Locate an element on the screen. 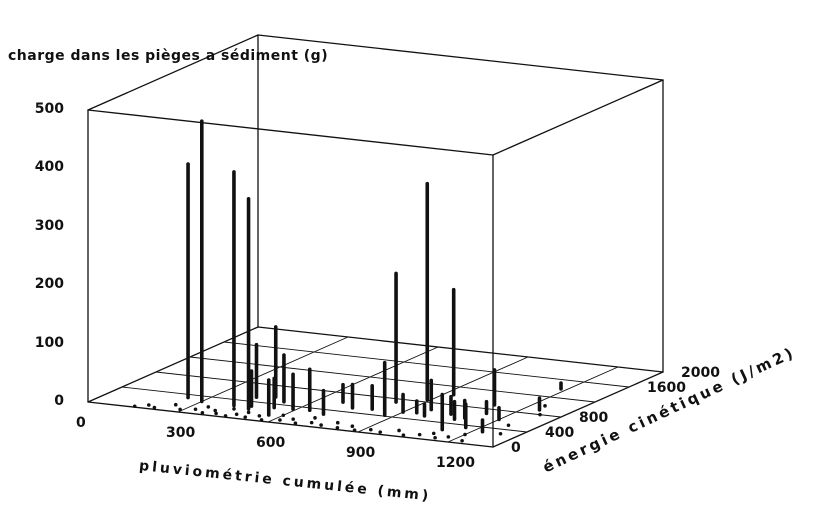  y-tick-label: 0 is located at coordinates (516, 448).